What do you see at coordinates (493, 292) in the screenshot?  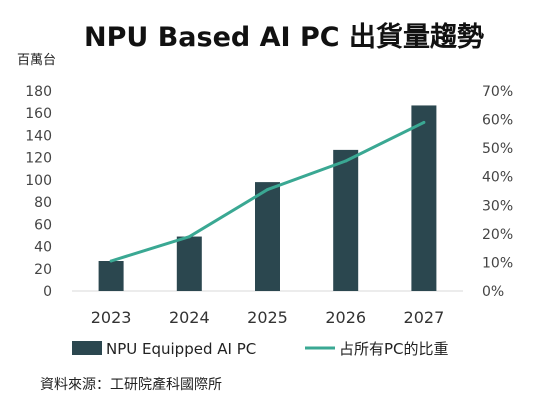 I see `y-right-tick-label: 0%` at bounding box center [493, 292].